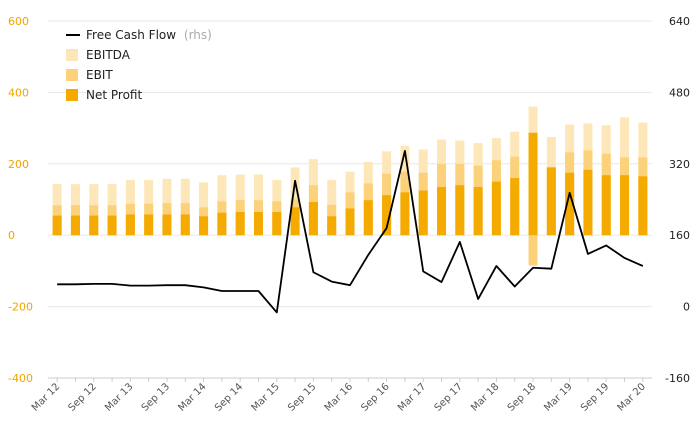  I want to click on right-tick-label: 480, so click(679, 92).